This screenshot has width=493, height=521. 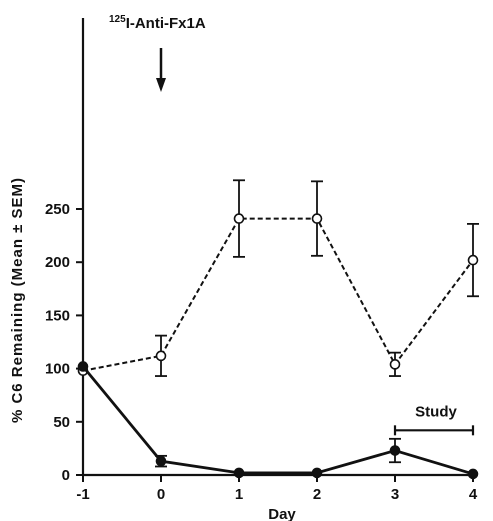 I want to click on injection-label: 125I-Anti-Fx1A, so click(x=157, y=23).